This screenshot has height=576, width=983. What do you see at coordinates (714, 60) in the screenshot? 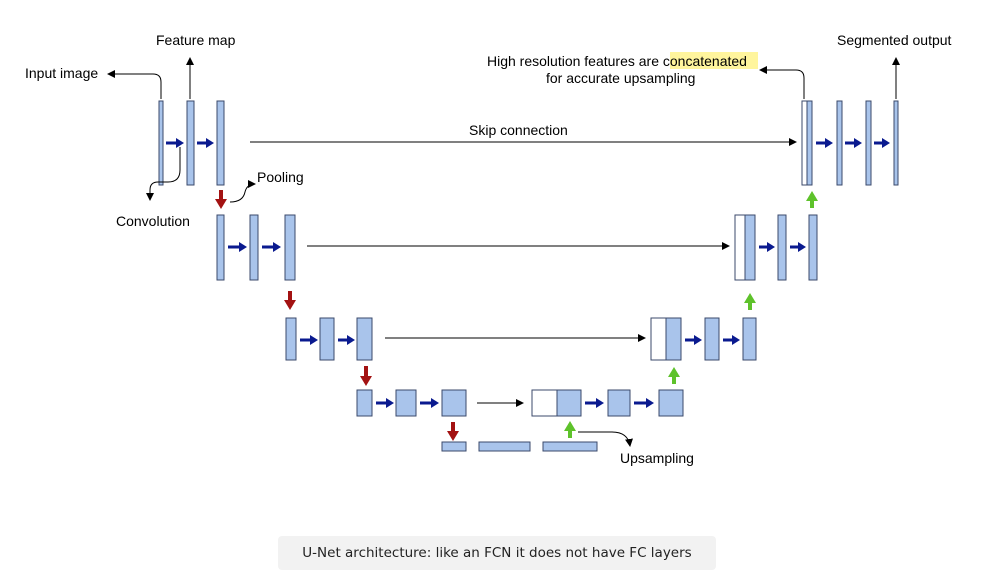
I see `concatenated-highlight` at bounding box center [714, 60].